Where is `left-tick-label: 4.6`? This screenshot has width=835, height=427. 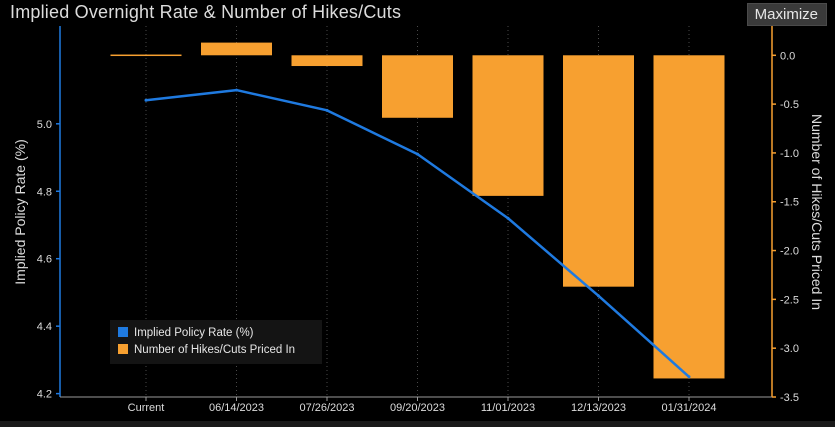 left-tick-label: 4.6 is located at coordinates (44, 260).